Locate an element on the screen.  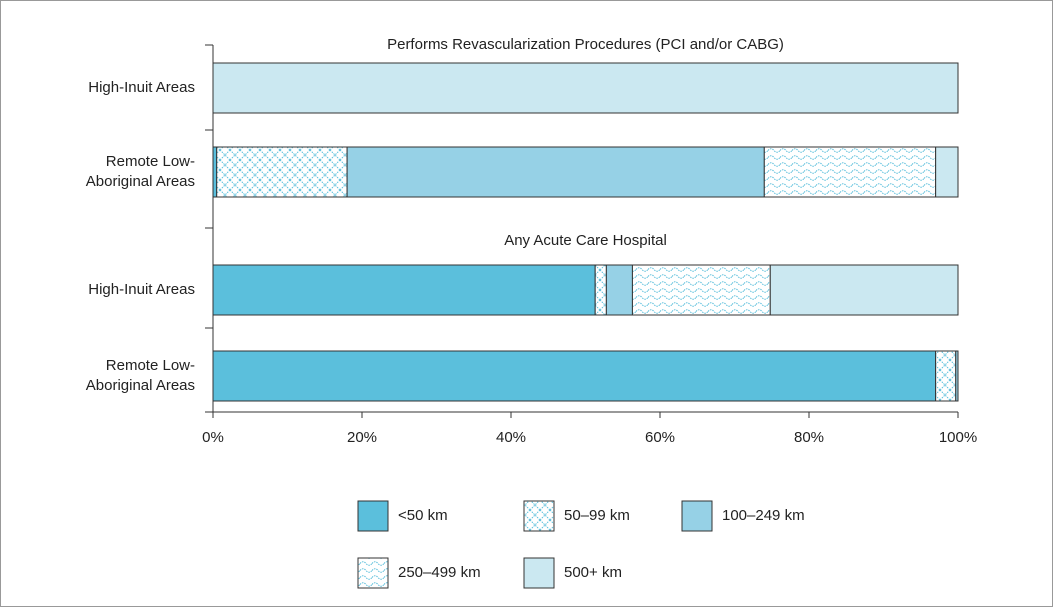
legend-label: 100–249 km is located at coordinates (763, 515).